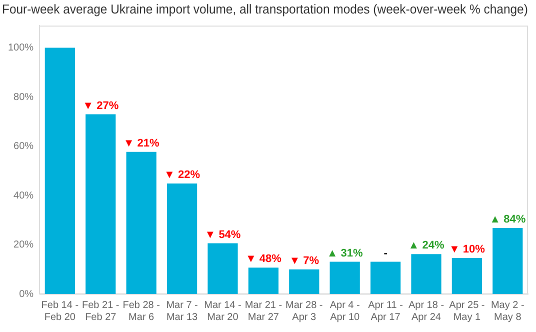  Describe the element at coordinates (182, 311) in the screenshot. I see `x-tick-label: Mar 7 - Mar 13` at that location.